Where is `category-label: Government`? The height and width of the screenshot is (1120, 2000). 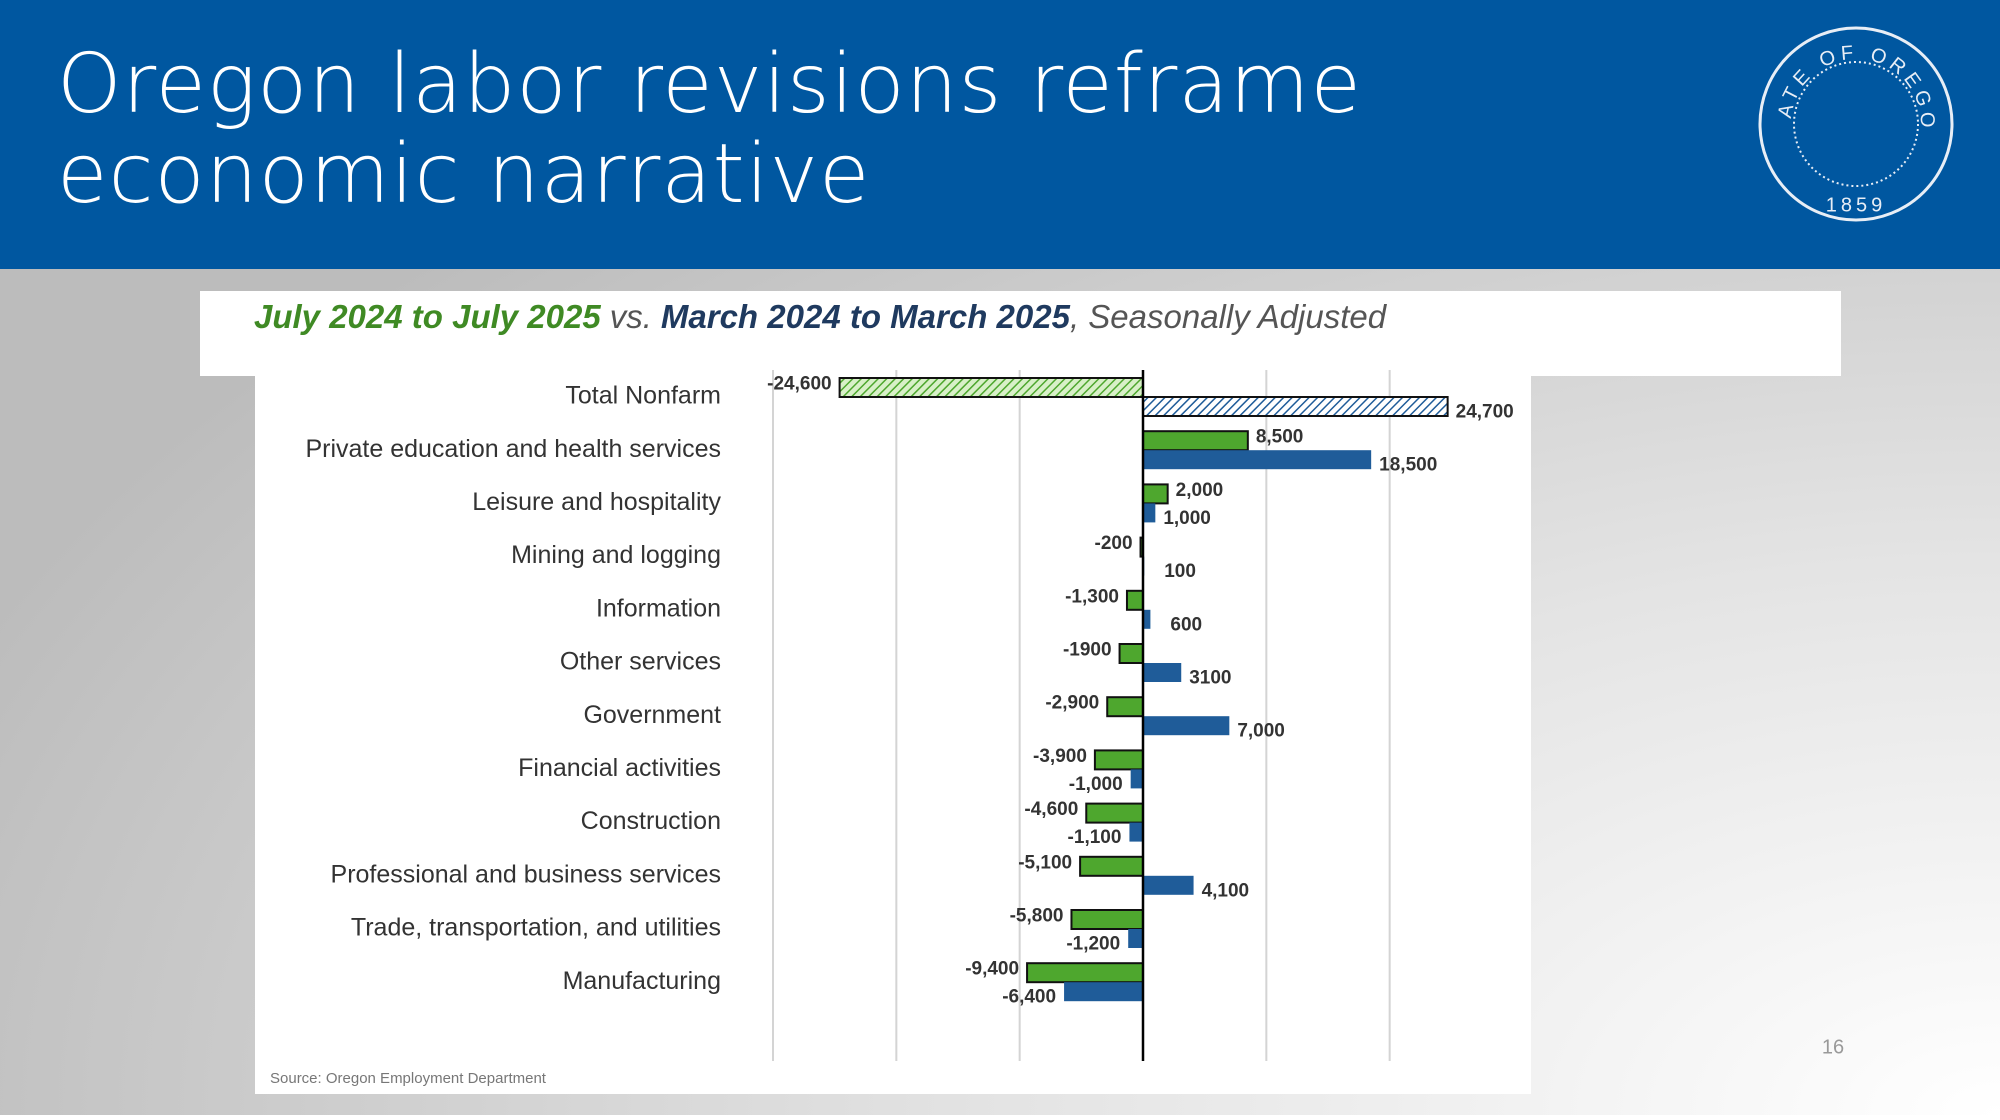
category-label: Government is located at coordinates (652, 715).